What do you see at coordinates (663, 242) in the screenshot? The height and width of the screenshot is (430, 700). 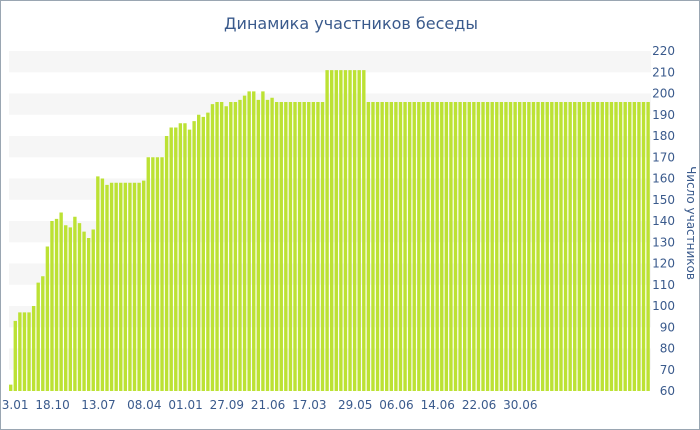 I see `y-tick-label: 130` at bounding box center [663, 242].